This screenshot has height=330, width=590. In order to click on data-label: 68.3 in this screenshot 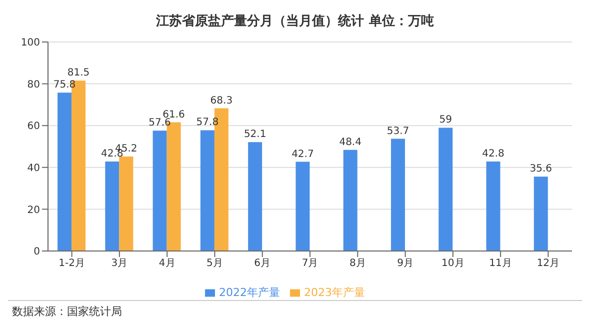, I will do `click(221, 100)`.